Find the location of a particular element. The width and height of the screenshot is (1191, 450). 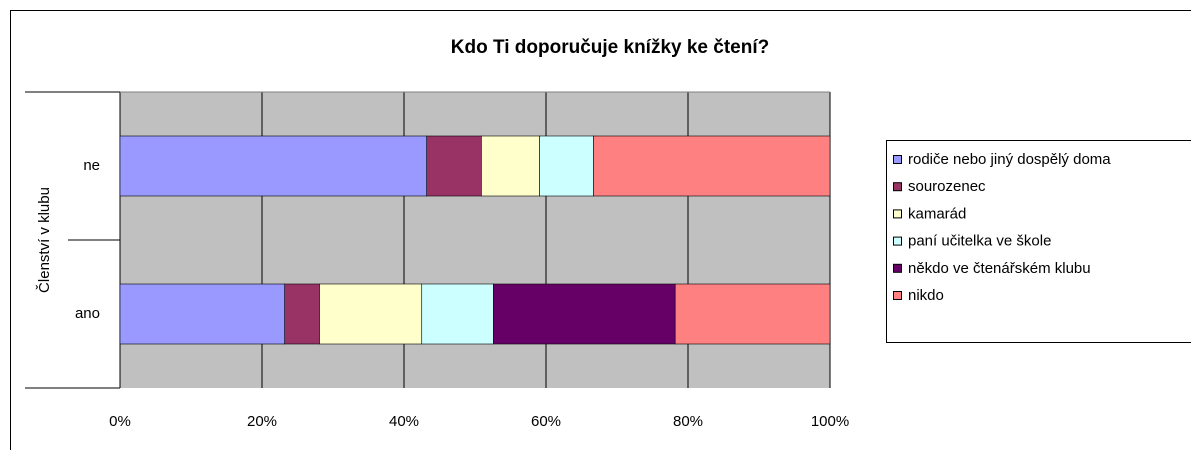

x-tick-label: 100% is located at coordinates (830, 421).